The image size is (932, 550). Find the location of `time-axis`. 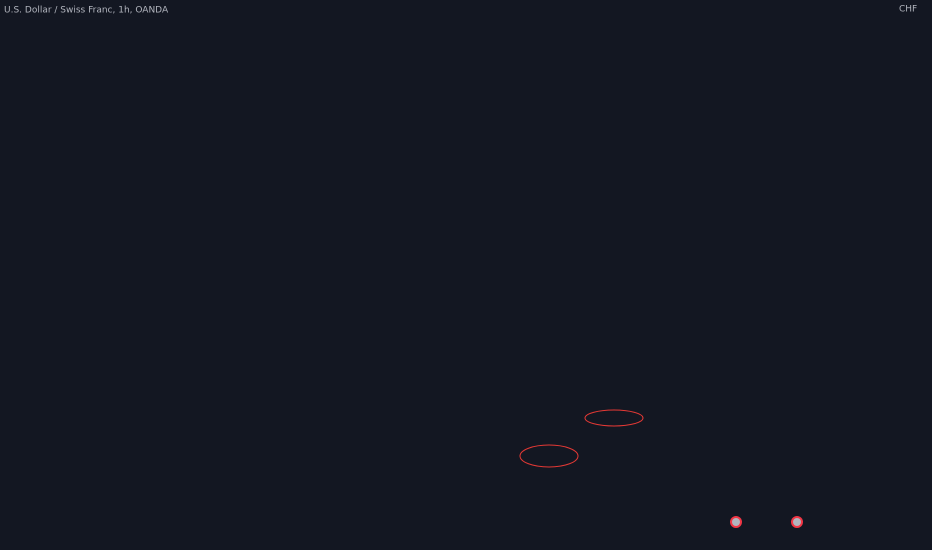

time-axis is located at coordinates (446, 540).